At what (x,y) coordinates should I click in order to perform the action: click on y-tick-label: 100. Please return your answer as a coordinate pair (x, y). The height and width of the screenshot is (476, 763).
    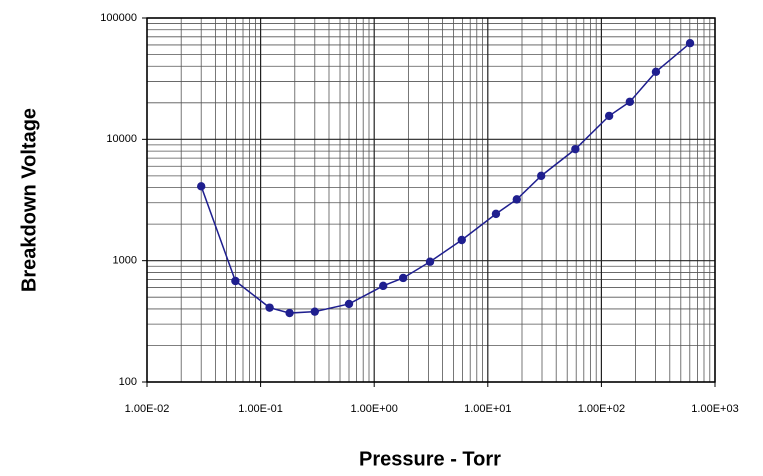
    Looking at the image, I should click on (128, 382).